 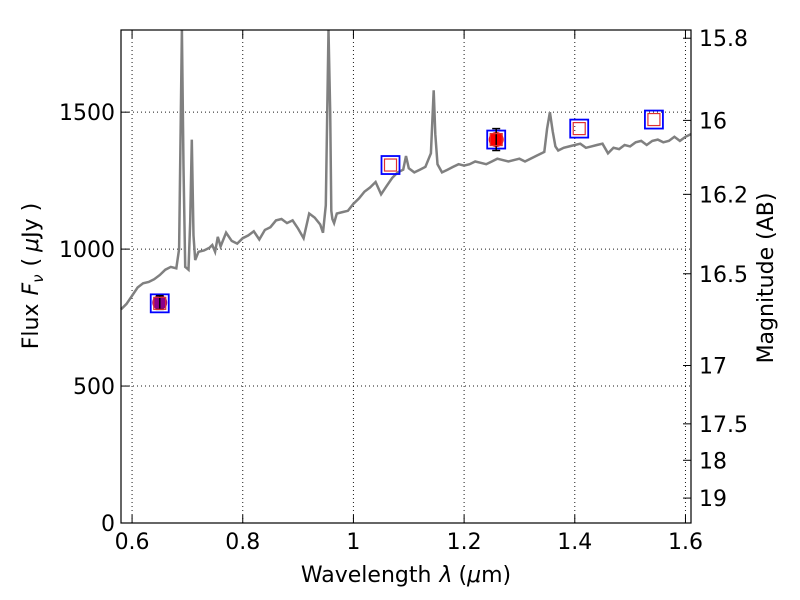 I want to click on x-tick-label: 0.8, so click(x=242, y=542).